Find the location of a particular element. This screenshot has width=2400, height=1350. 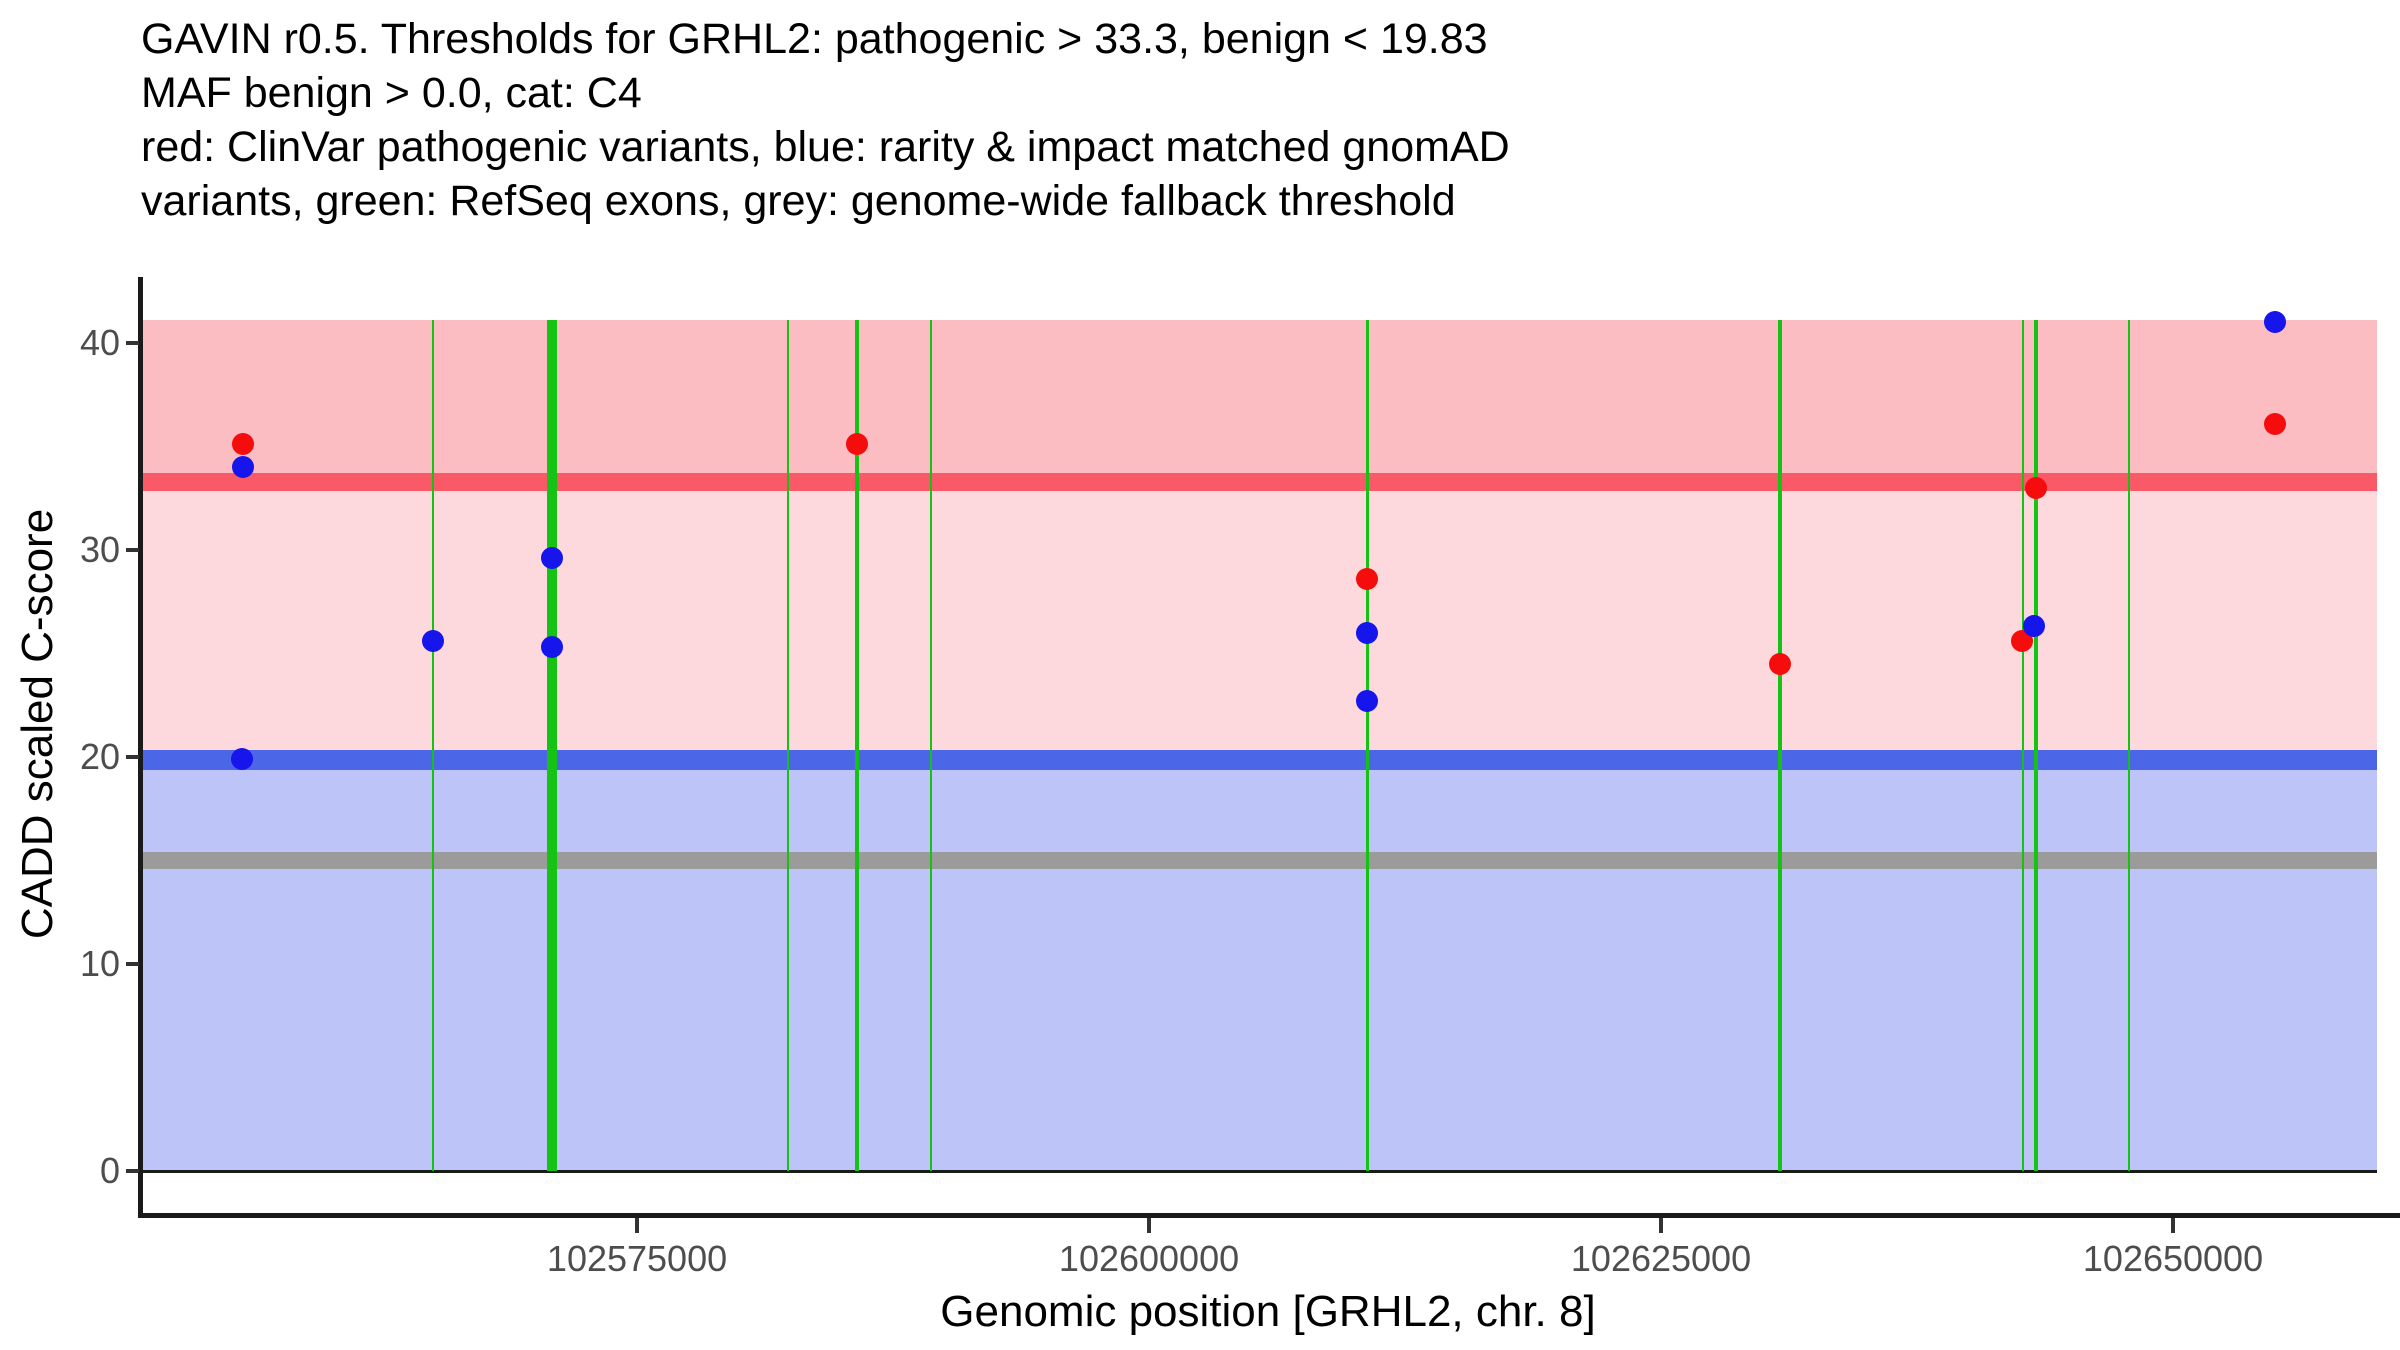

y-tick-label: 40 is located at coordinates (99, 342).